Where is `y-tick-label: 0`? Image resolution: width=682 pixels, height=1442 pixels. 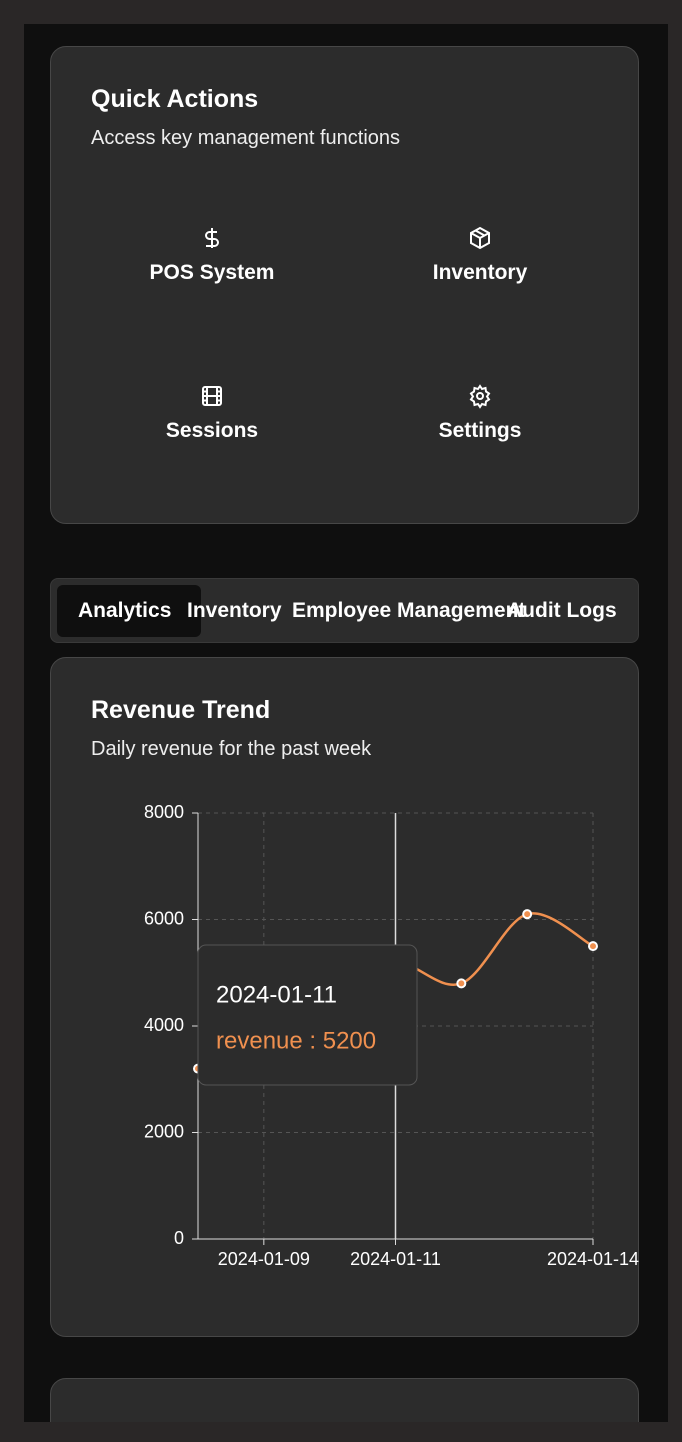 y-tick-label: 0 is located at coordinates (179, 1238).